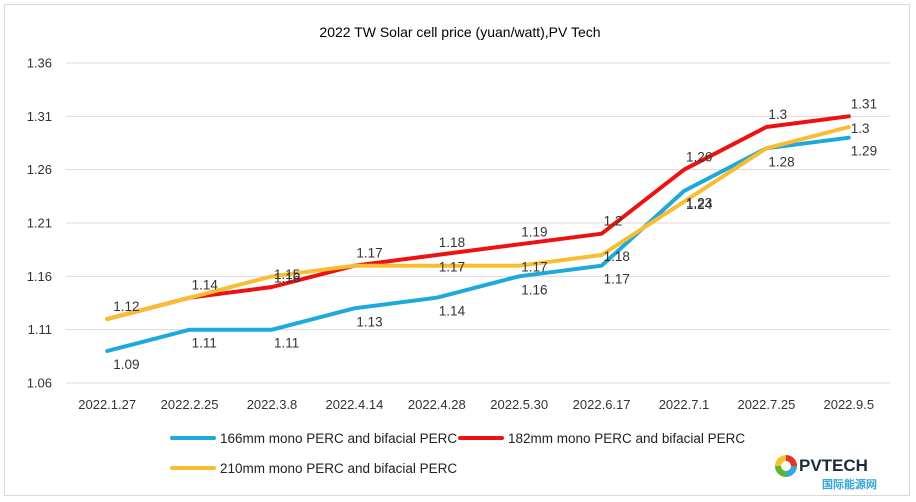 The image size is (916, 502). Describe the element at coordinates (833, 465) in the screenshot. I see `pvtech-brand-text: PVTECH` at that location.